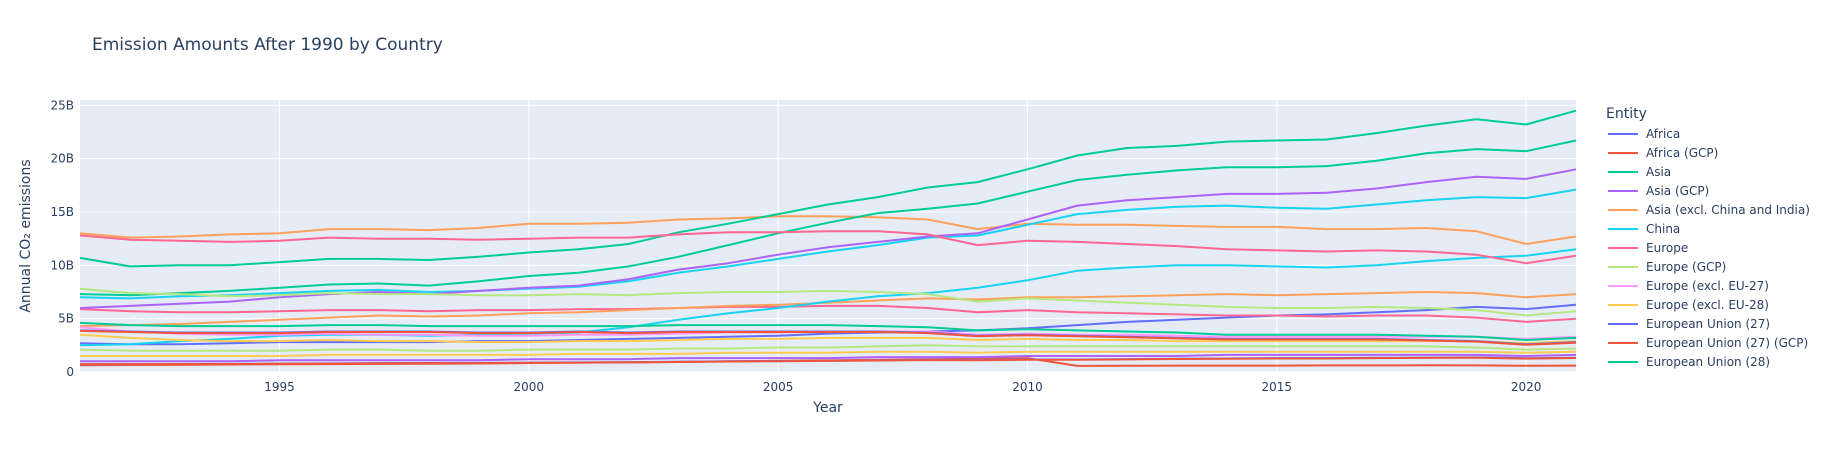  I want to click on legend-label: China, so click(1663, 229).